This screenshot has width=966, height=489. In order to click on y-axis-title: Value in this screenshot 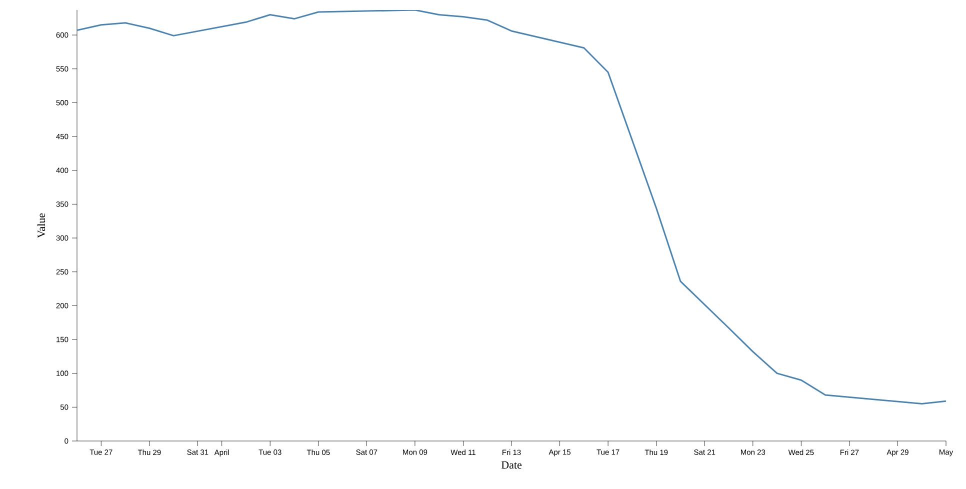, I will do `click(41, 225)`.